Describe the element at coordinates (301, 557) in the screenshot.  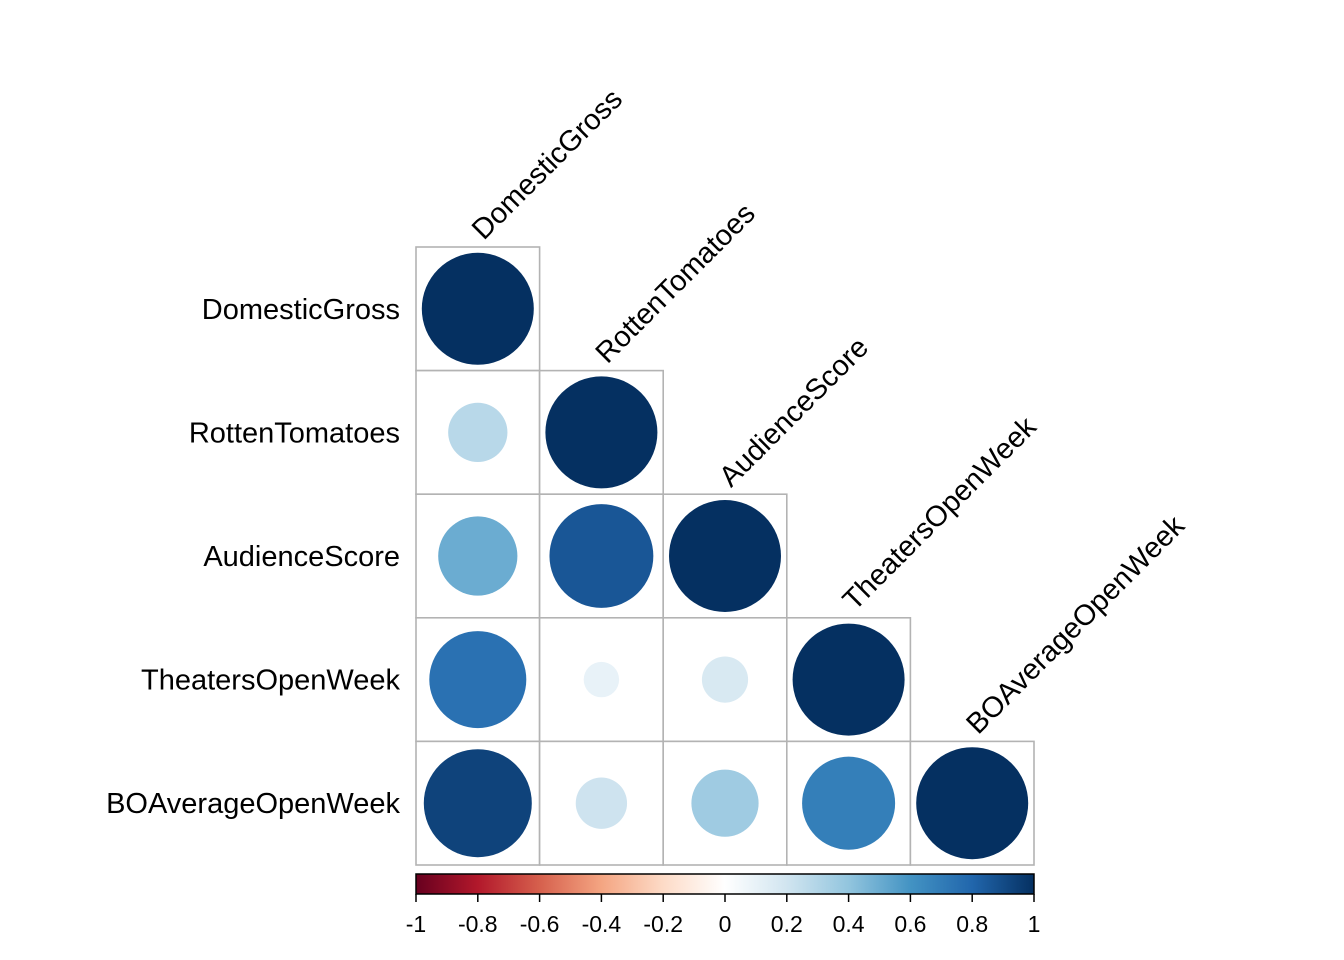
I see `row-label: AudienceScore` at that location.